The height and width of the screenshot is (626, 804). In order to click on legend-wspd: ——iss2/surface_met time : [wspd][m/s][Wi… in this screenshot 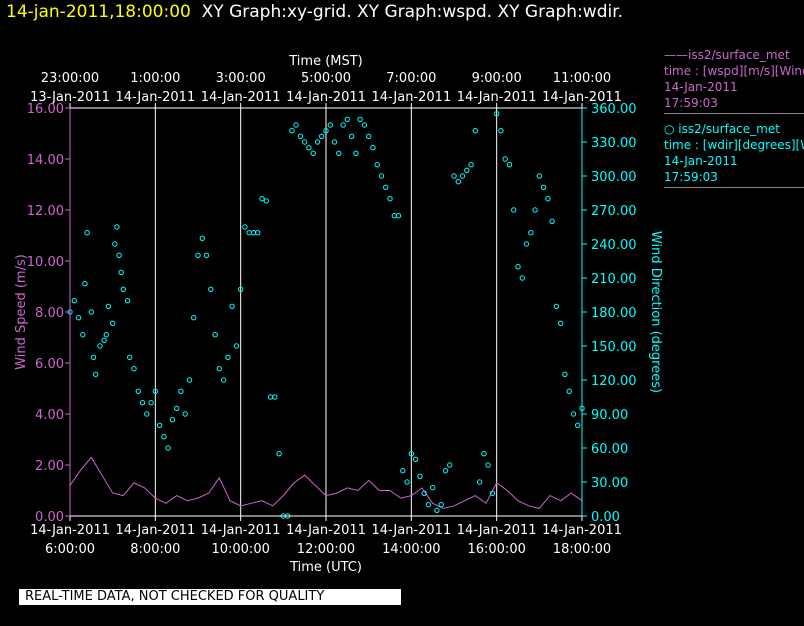, I will do `click(734, 80)`.